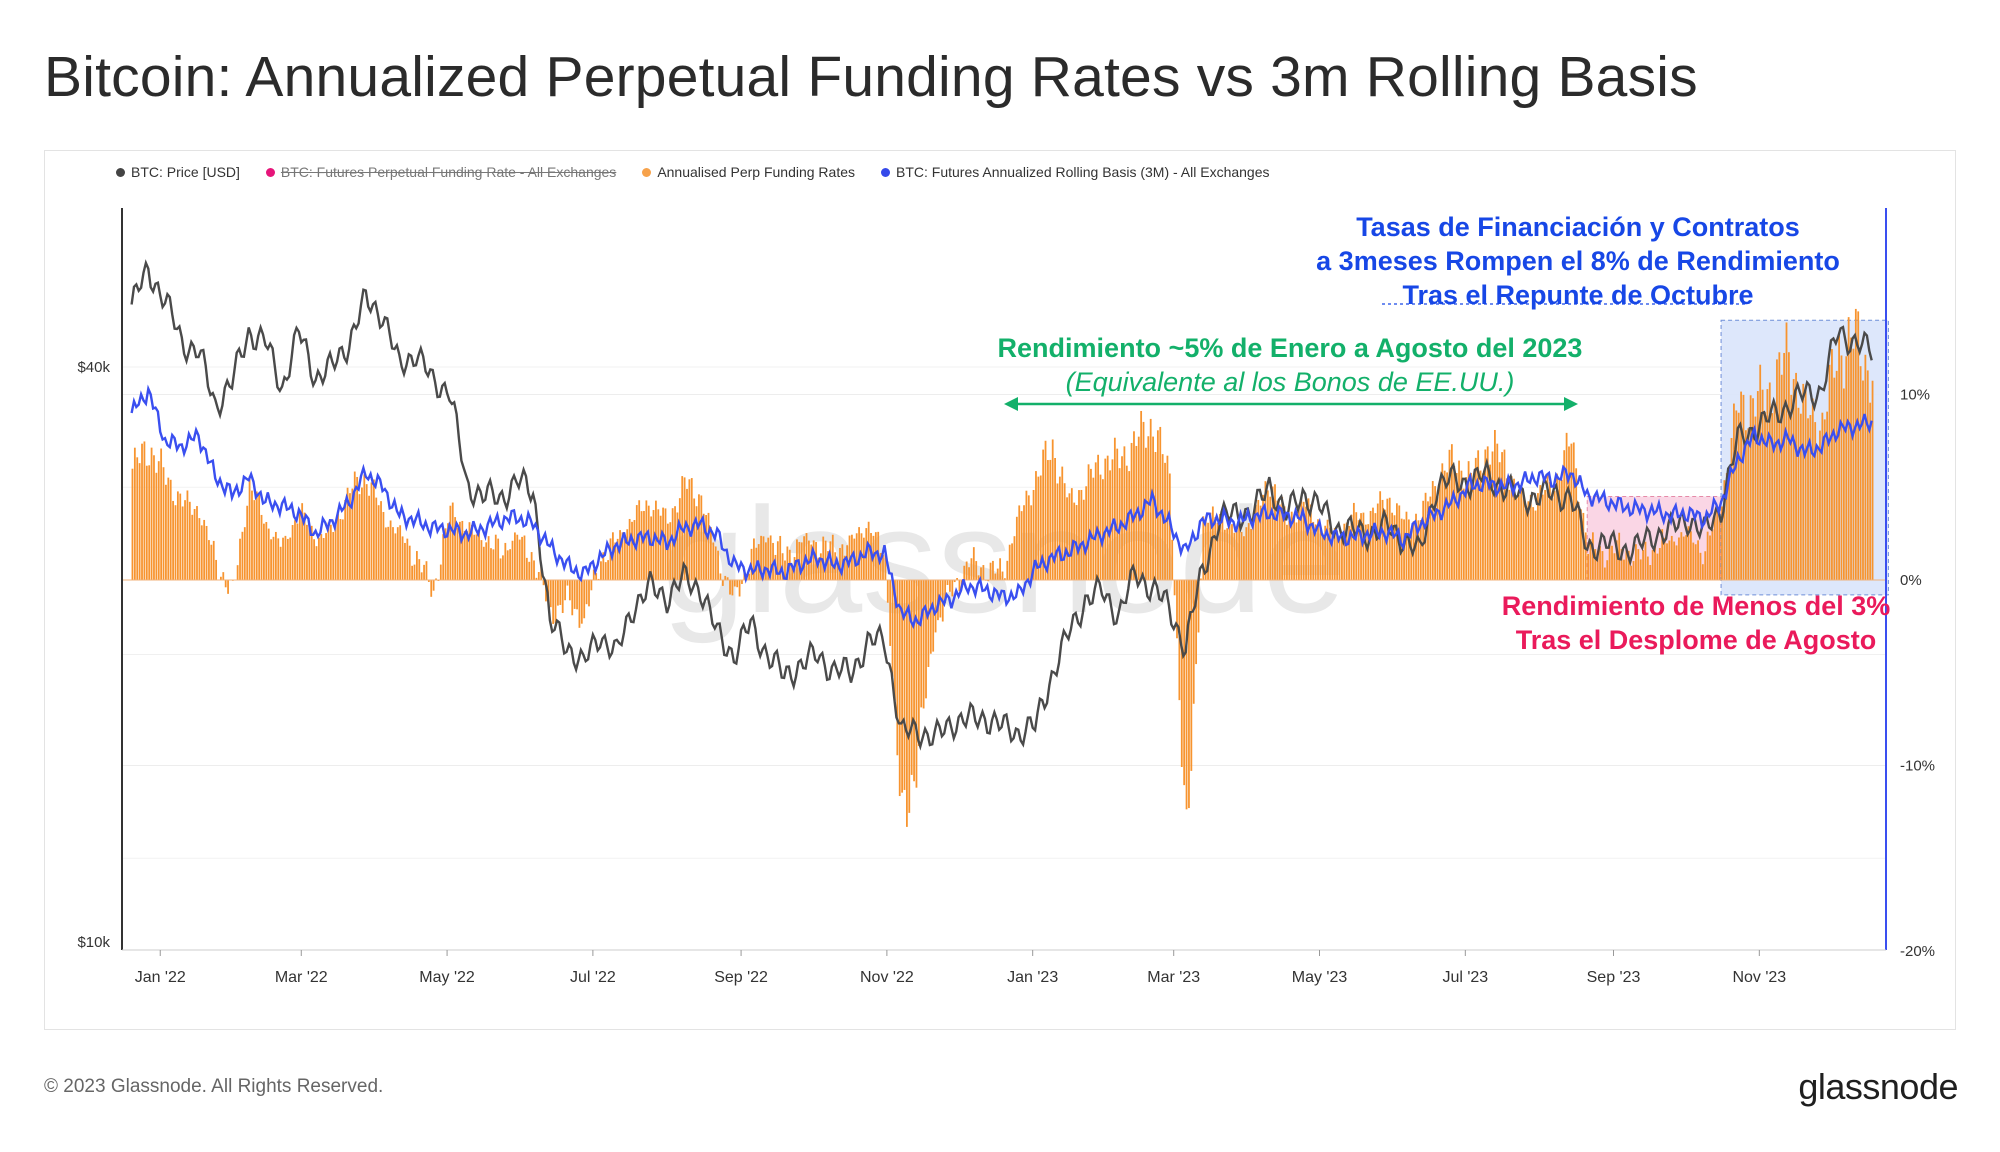 This screenshot has height=1152, width=2000. Describe the element at coordinates (1173, 977) in the screenshot. I see `x-tick-label: Mar '23` at that location.